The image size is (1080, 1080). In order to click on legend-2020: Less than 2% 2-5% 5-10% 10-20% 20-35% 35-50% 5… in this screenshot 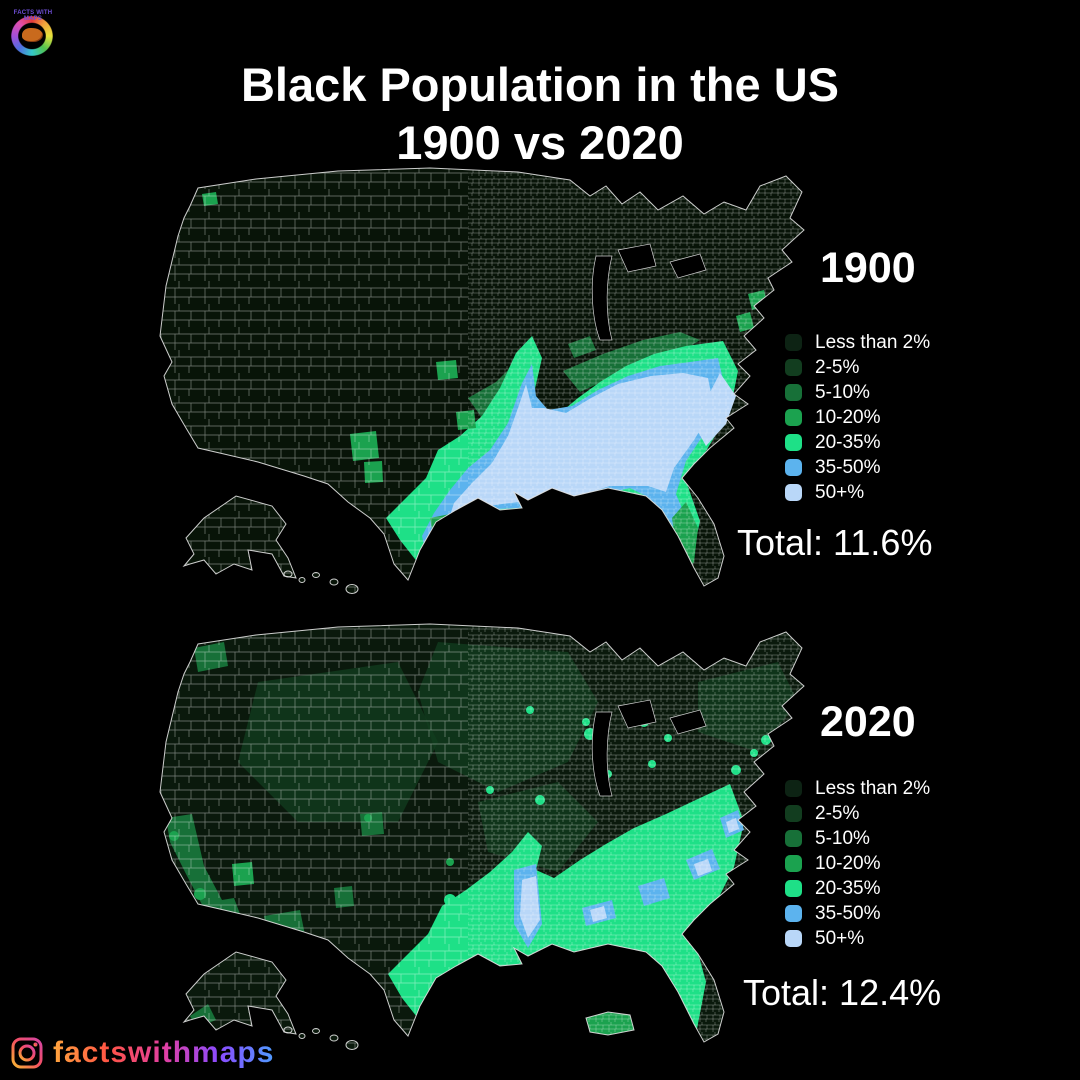, I will do `click(857, 863)`.